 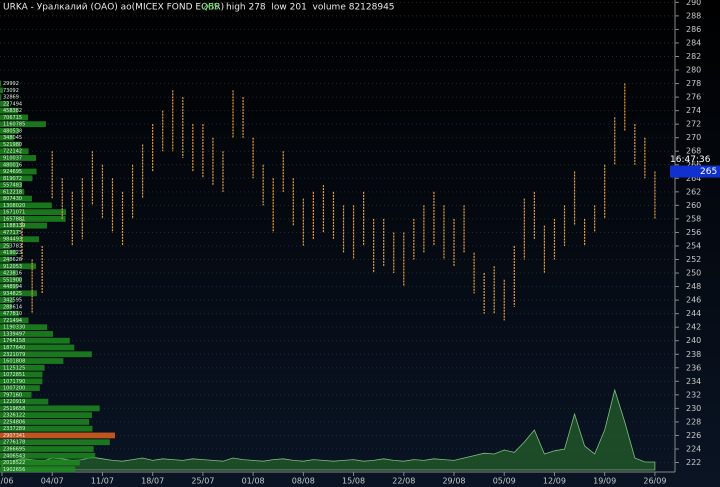 What do you see at coordinates (14, 429) in the screenshot?
I see `profile-label: 2337289` at bounding box center [14, 429].